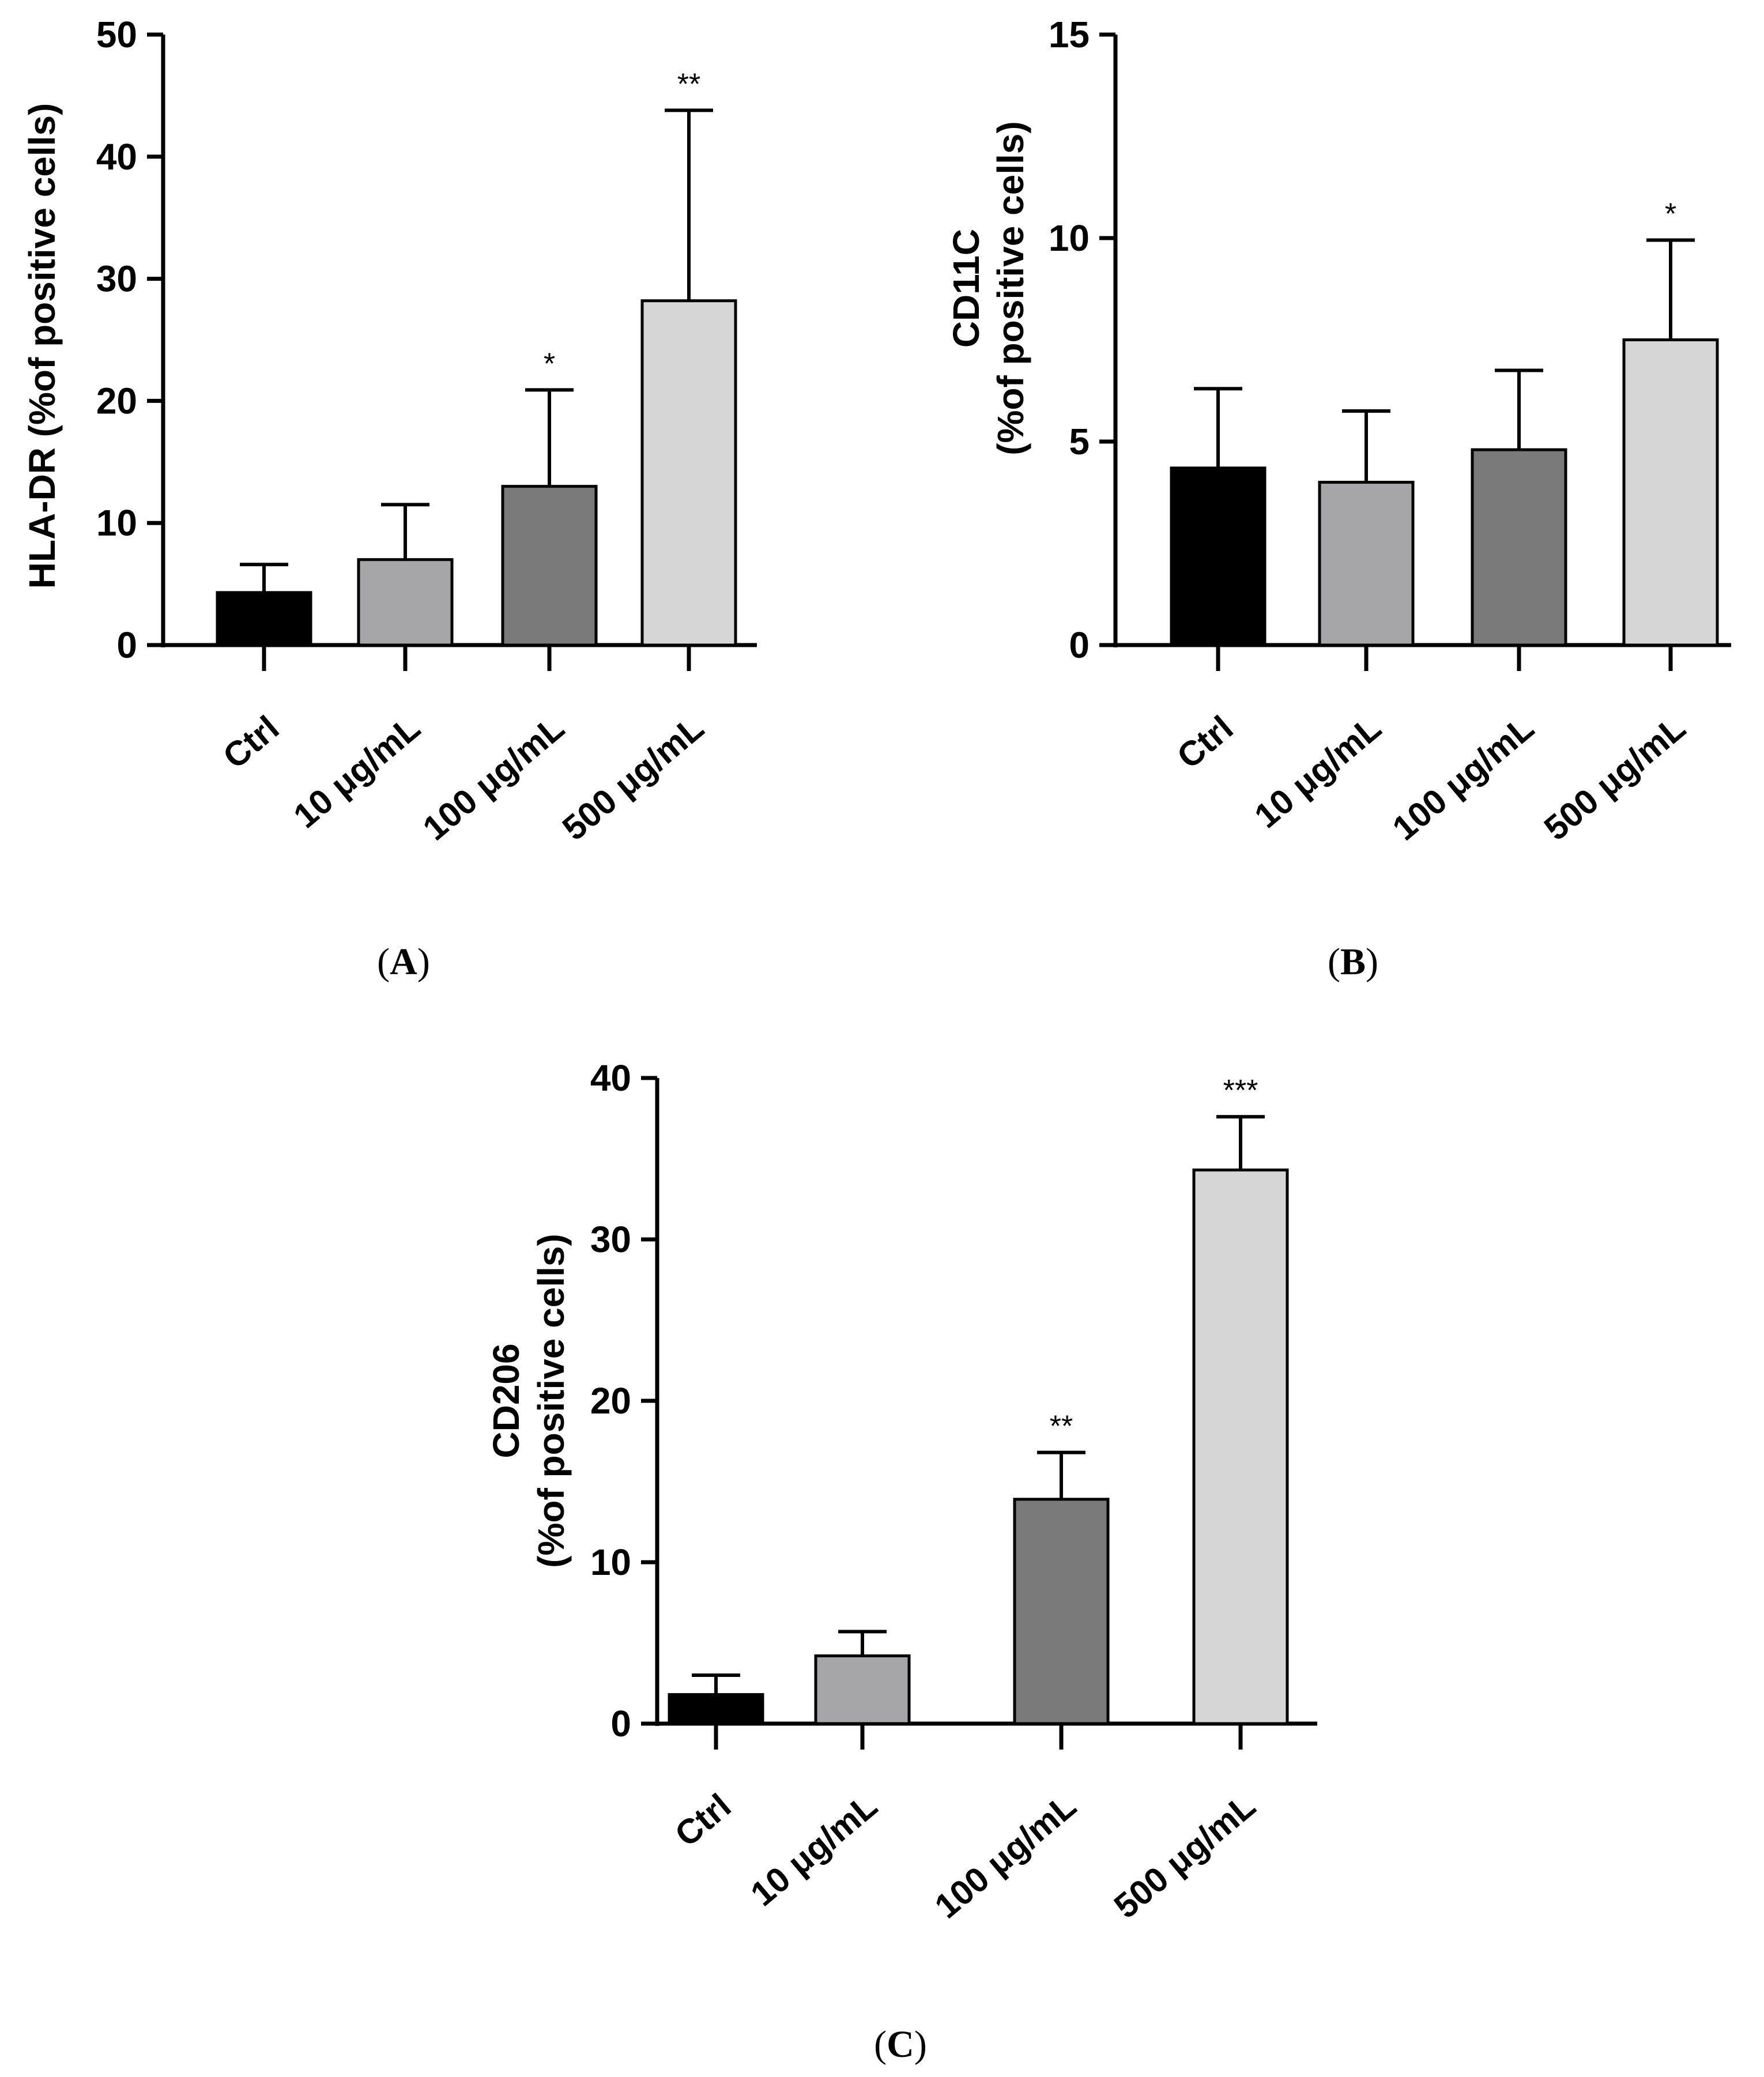 The height and width of the screenshot is (2077, 1764). I want to click on panel-label: (C), so click(900, 2044).